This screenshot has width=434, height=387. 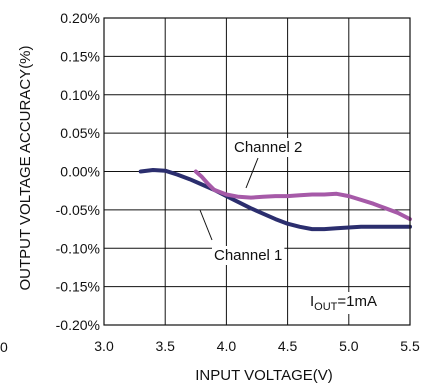 What do you see at coordinates (227, 346) in the screenshot?
I see `x-tick-label: 4.0` at bounding box center [227, 346].